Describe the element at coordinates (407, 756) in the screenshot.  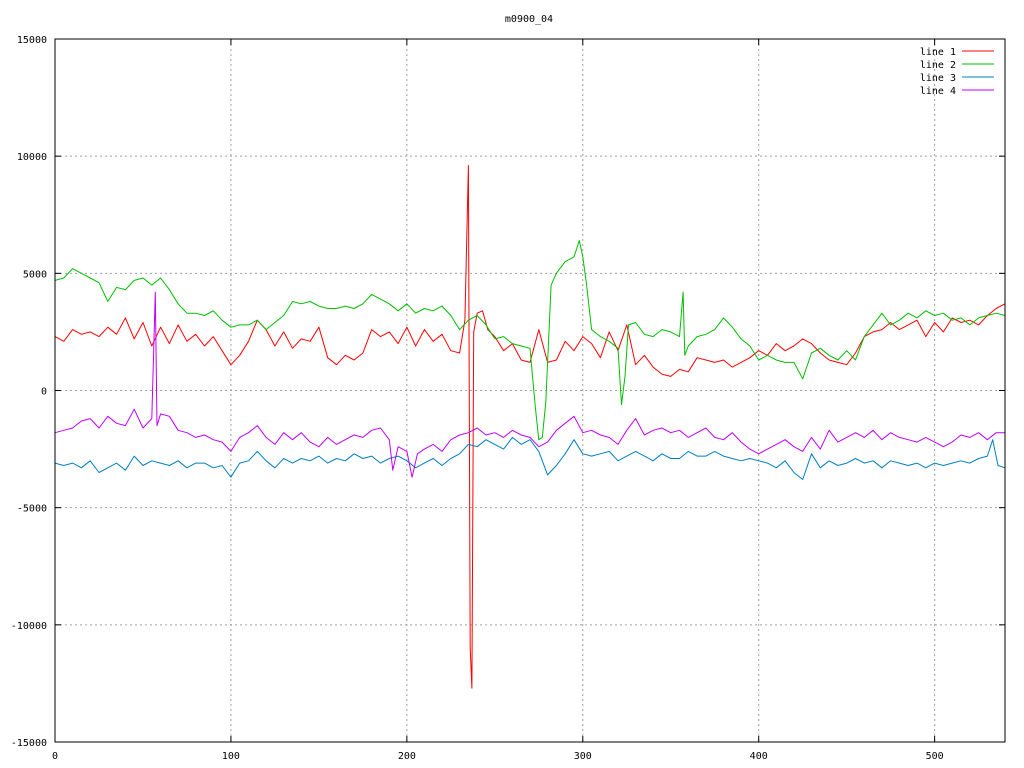
I see `x-tick-label: 200` at that location.